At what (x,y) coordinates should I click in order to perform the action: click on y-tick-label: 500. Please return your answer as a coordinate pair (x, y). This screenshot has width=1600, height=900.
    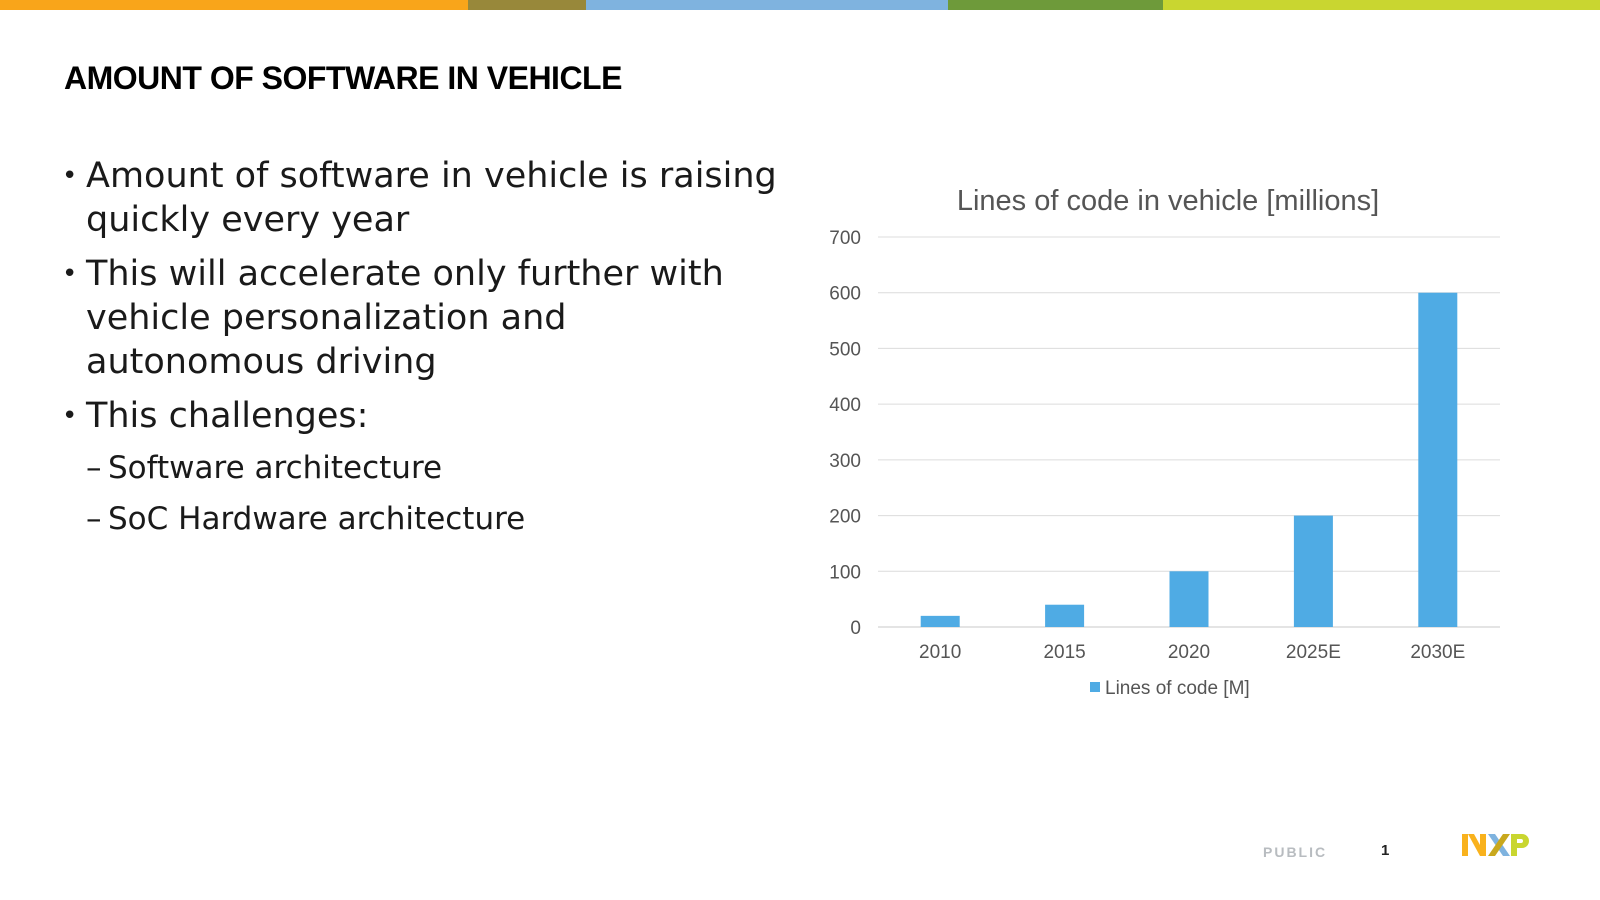
    Looking at the image, I should click on (845, 349).